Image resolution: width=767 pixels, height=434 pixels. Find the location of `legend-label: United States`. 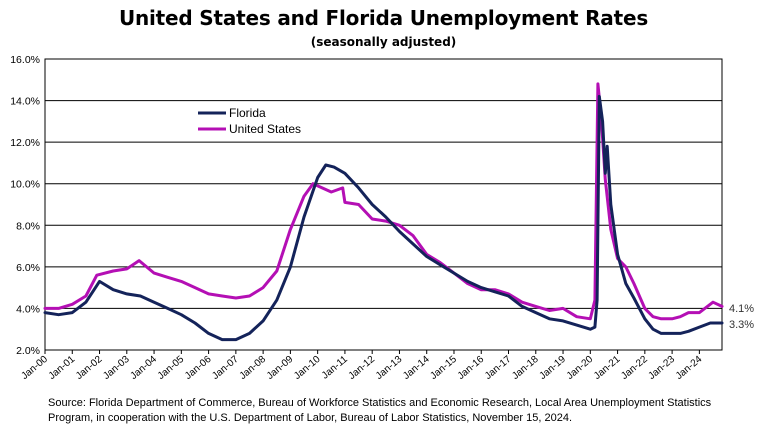

legend-label: United States is located at coordinates (265, 129).